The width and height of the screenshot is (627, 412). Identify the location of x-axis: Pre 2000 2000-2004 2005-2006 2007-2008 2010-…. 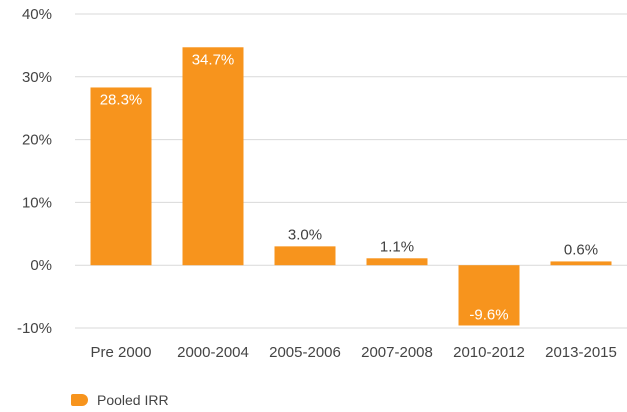
(354, 352).